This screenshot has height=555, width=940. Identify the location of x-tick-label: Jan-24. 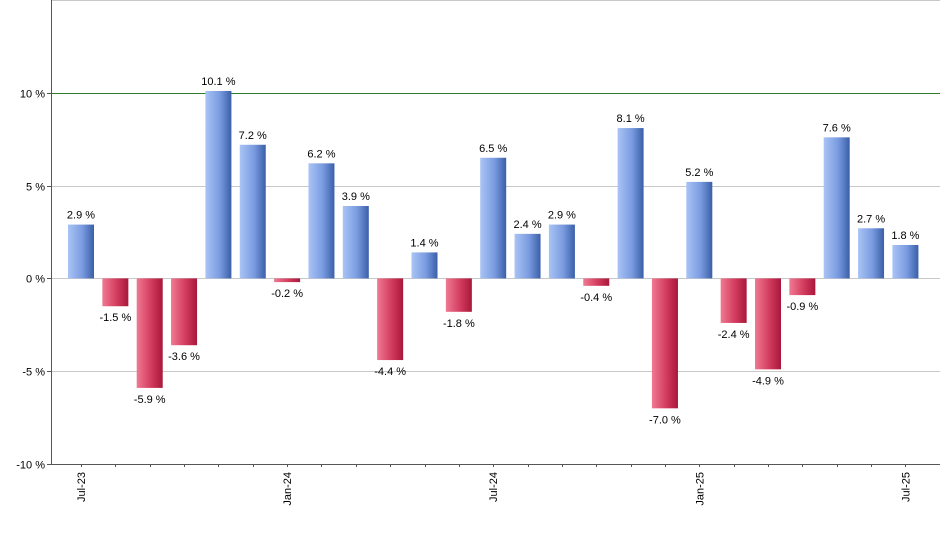
(288, 489).